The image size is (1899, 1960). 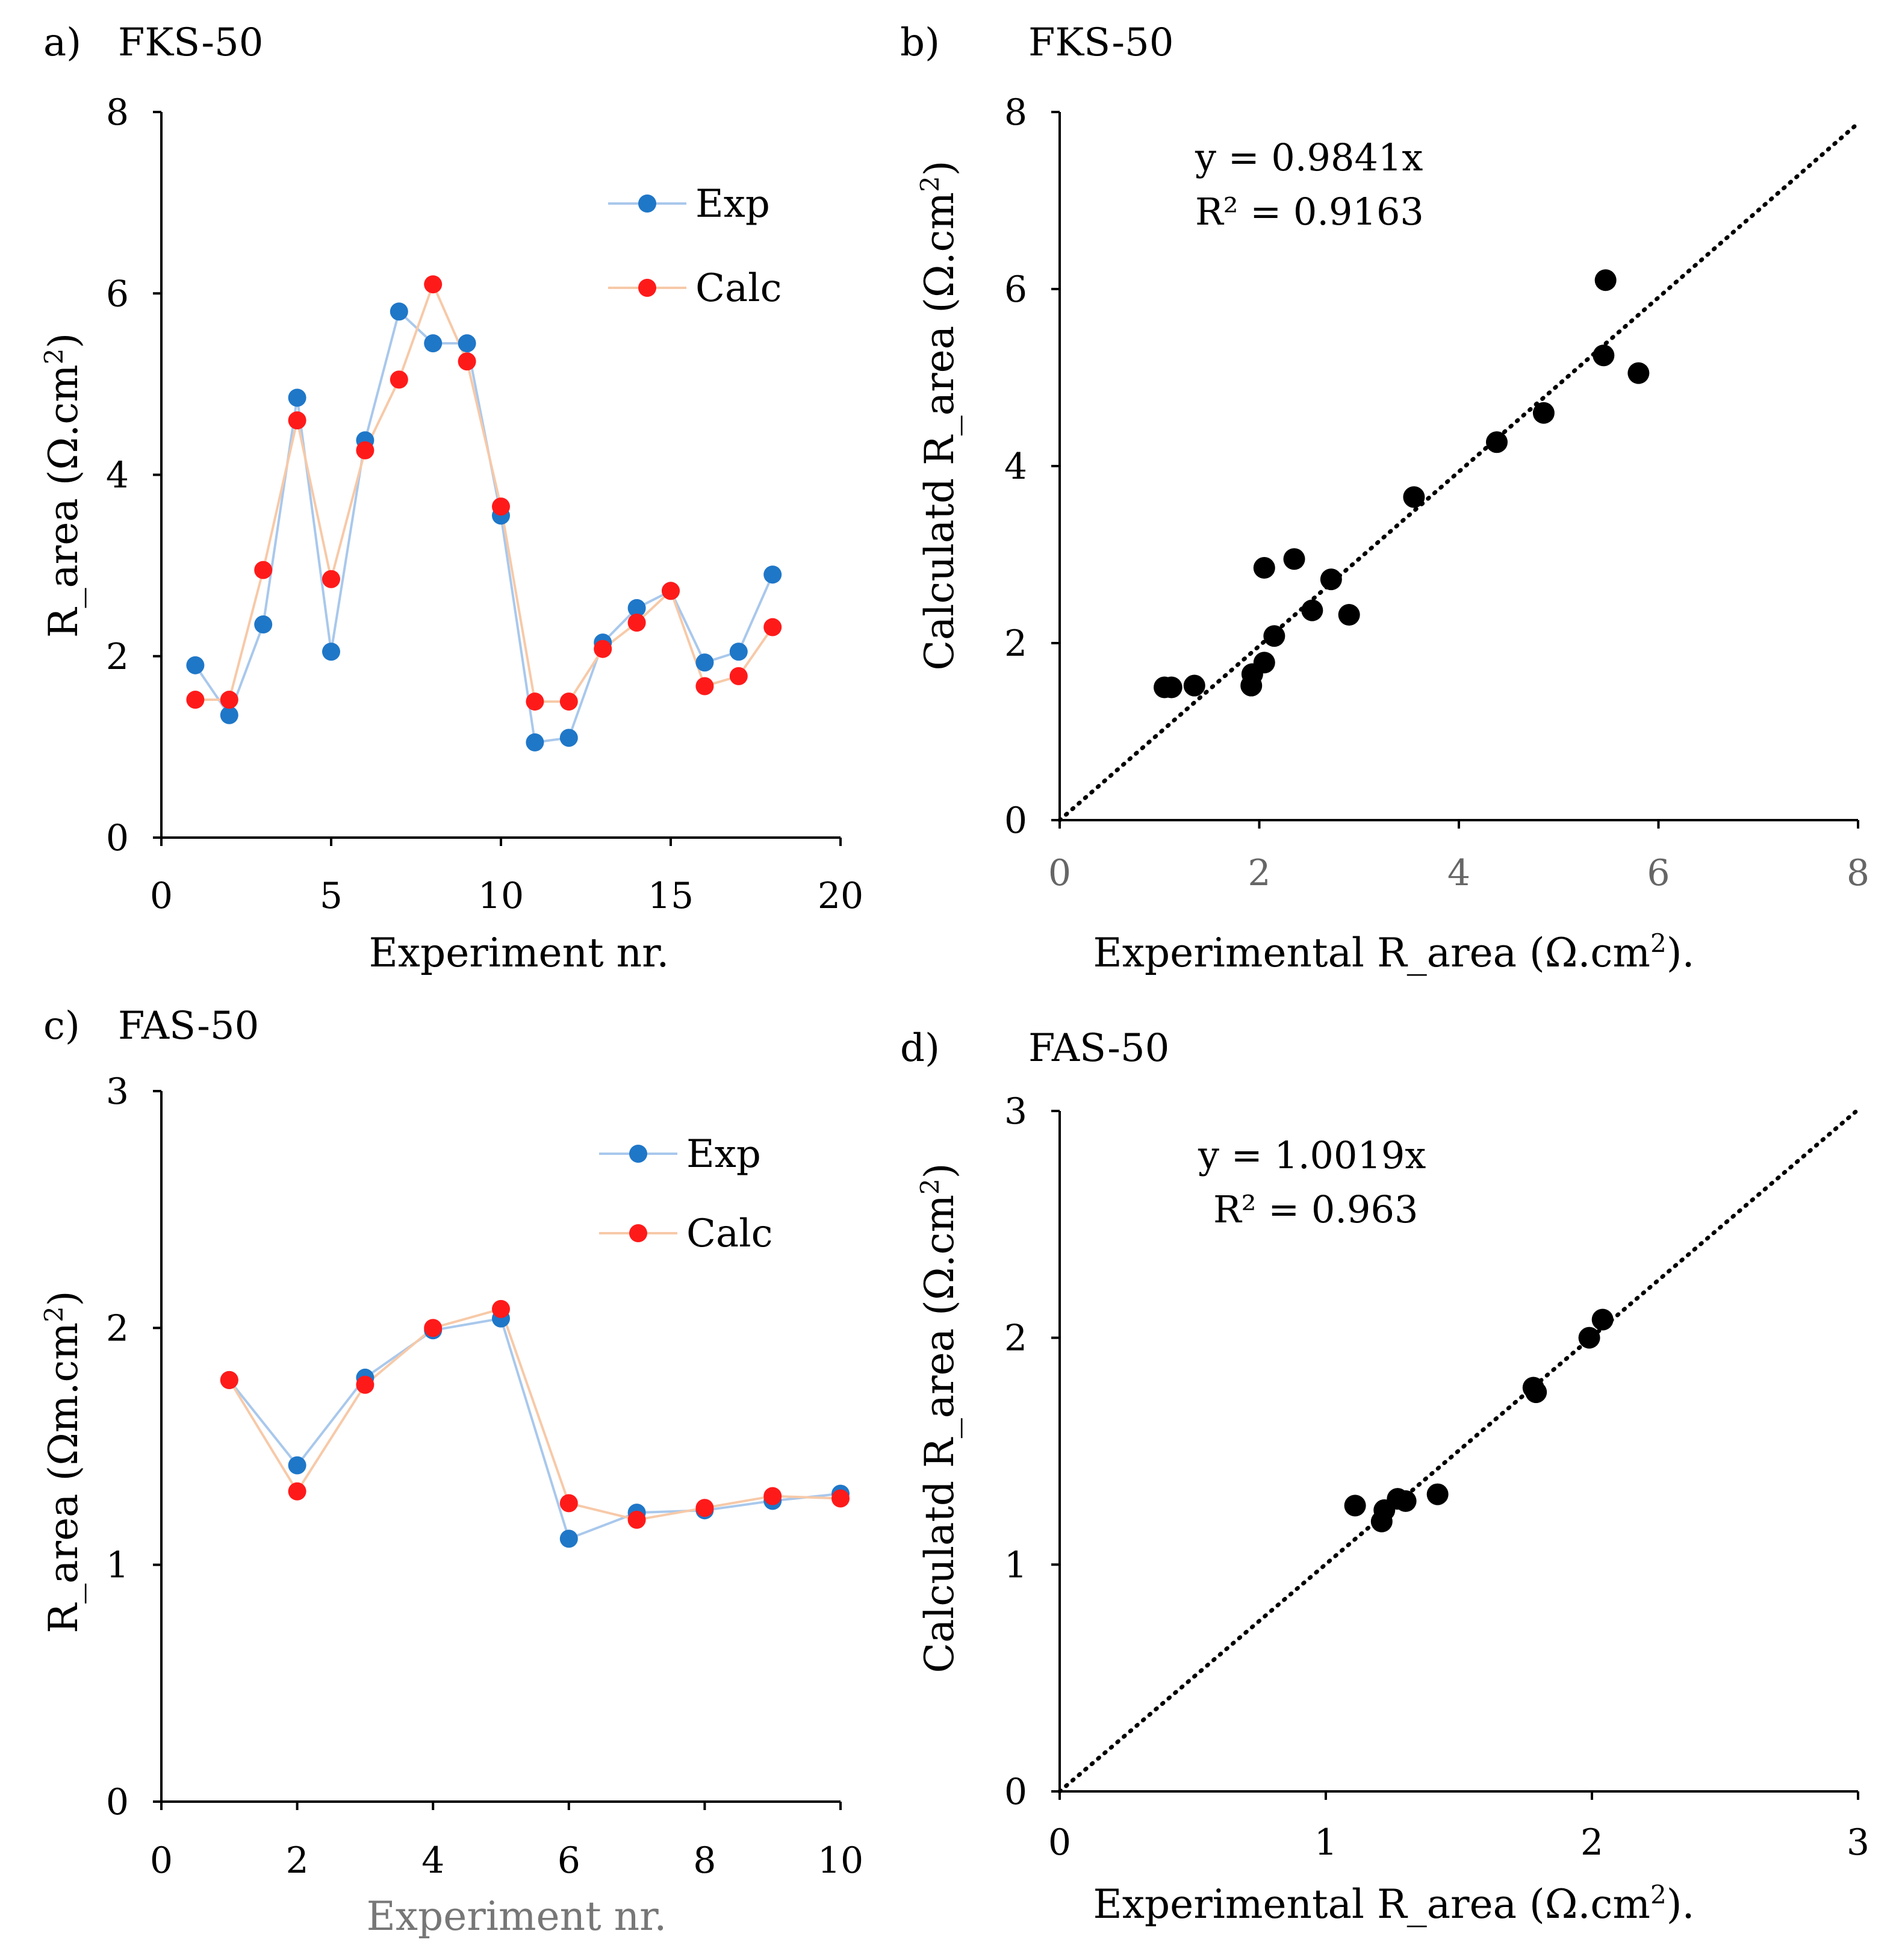 What do you see at coordinates (920, 1048) in the screenshot?
I see `panel-d-label: d)` at bounding box center [920, 1048].